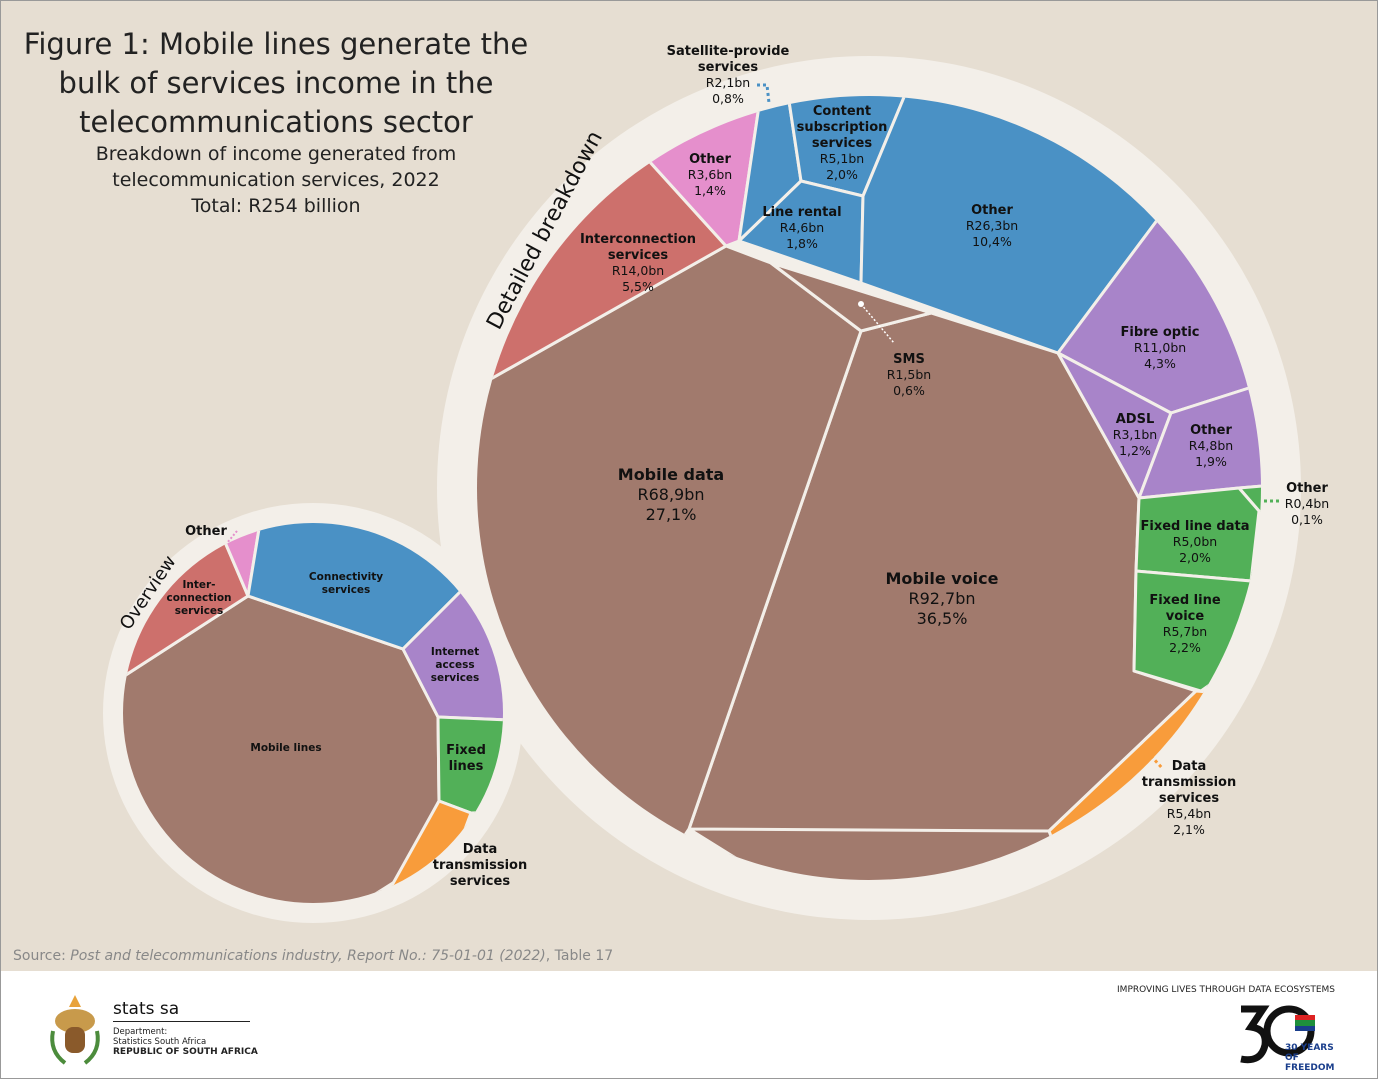  What do you see at coordinates (455, 652) in the screenshot?
I see `overview-cell-label-line: Internet` at bounding box center [455, 652].